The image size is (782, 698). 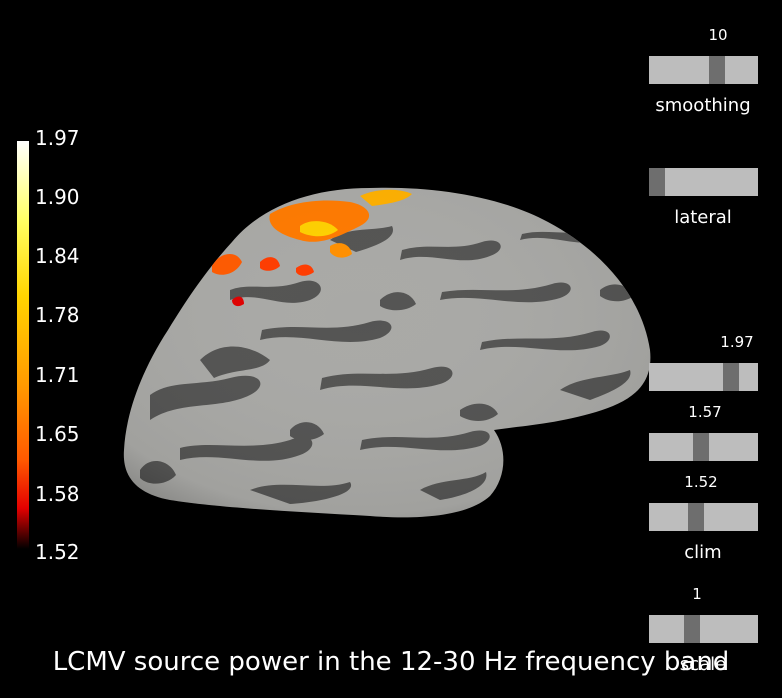 I want to click on scale-slider, so click(x=703, y=629).